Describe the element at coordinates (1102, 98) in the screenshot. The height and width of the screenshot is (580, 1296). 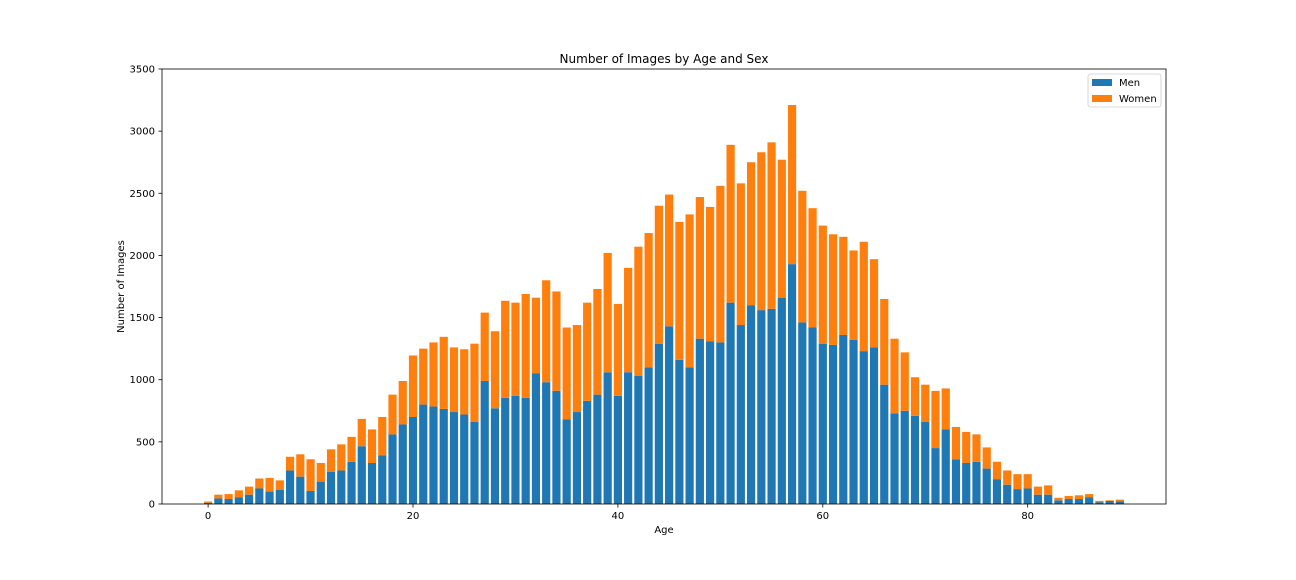
I see `legend-swatch-women` at that location.